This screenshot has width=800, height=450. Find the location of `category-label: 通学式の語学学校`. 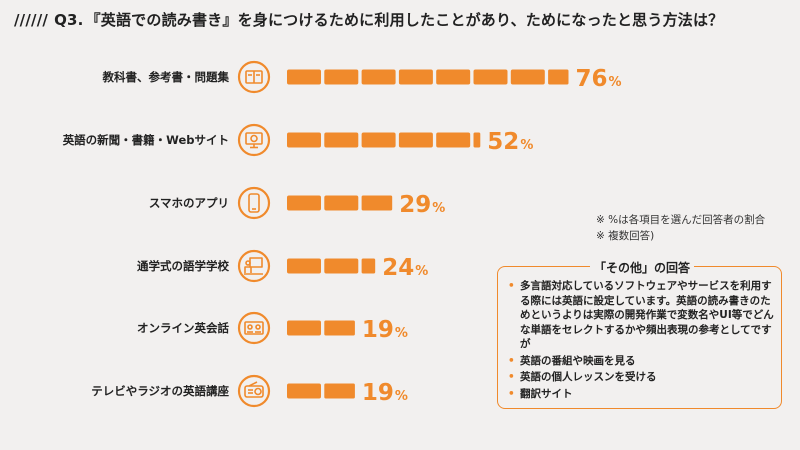

category-label: 通学式の語学学校 is located at coordinates (183, 266).